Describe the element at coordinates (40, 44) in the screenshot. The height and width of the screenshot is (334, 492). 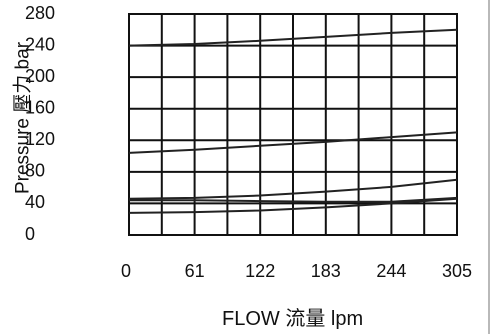
I see `y-tick-label: 240` at that location.